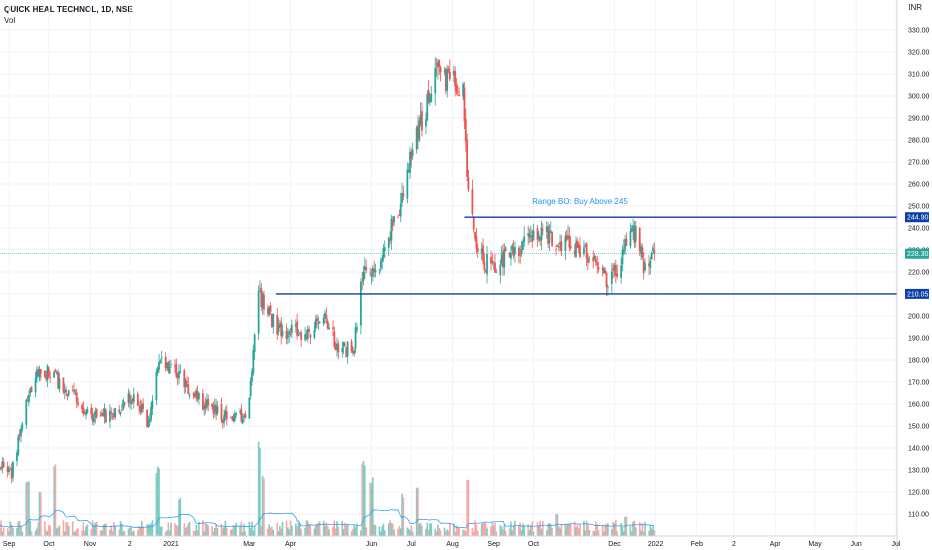 This screenshot has width=932, height=550. What do you see at coordinates (918, 218) in the screenshot?
I see `level-price-badge-text: 244.90` at bounding box center [918, 218].